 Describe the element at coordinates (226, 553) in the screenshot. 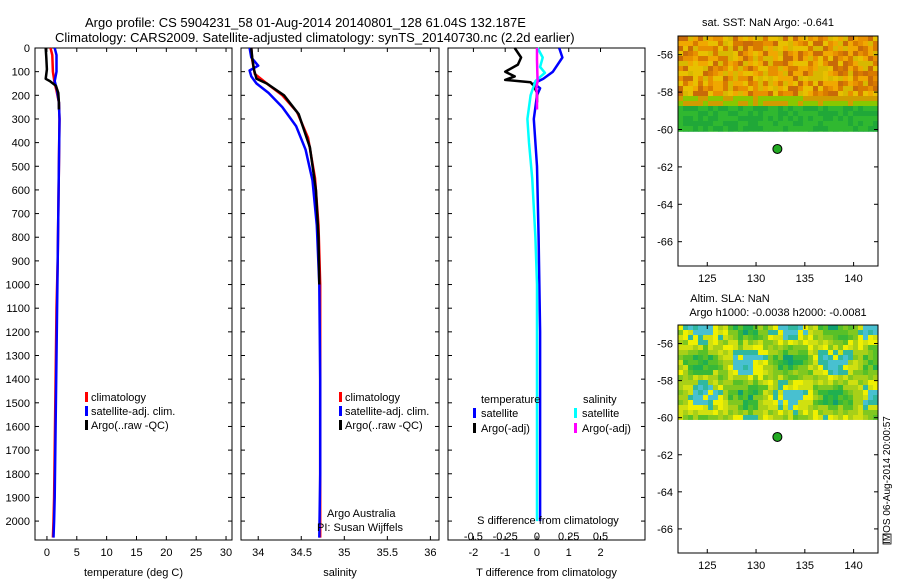

I see `x-tick-label: 30` at that location.